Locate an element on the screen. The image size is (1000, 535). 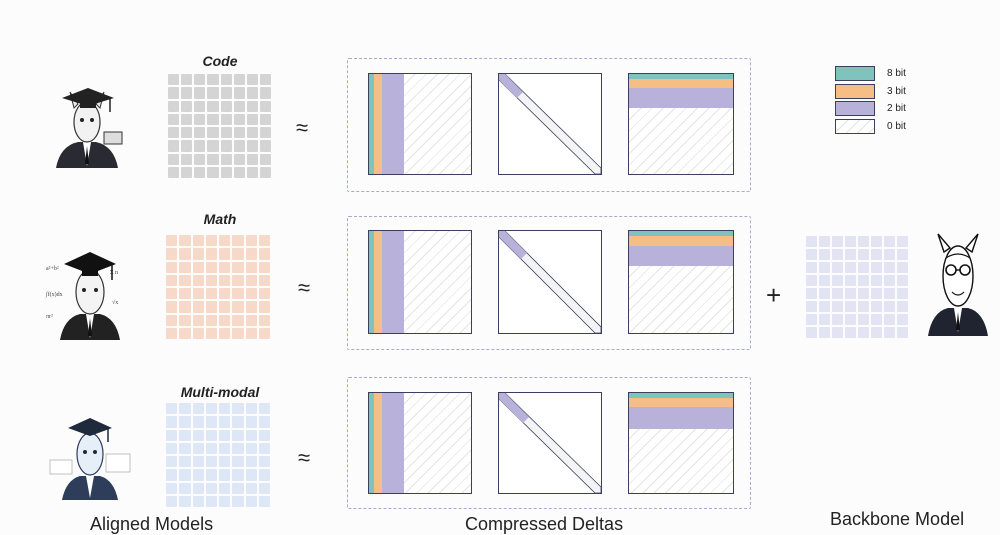
llama-glasses-icon is located at coordinates (958, 284).